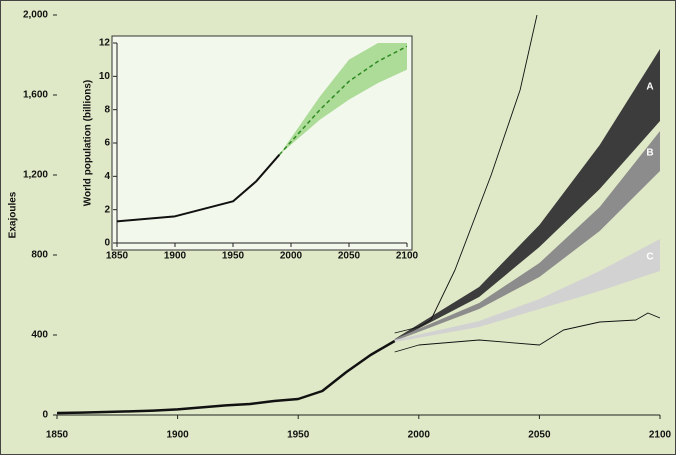 Image resolution: width=676 pixels, height=460 pixels. I want to click on y-tick-label: 400, so click(39, 335).